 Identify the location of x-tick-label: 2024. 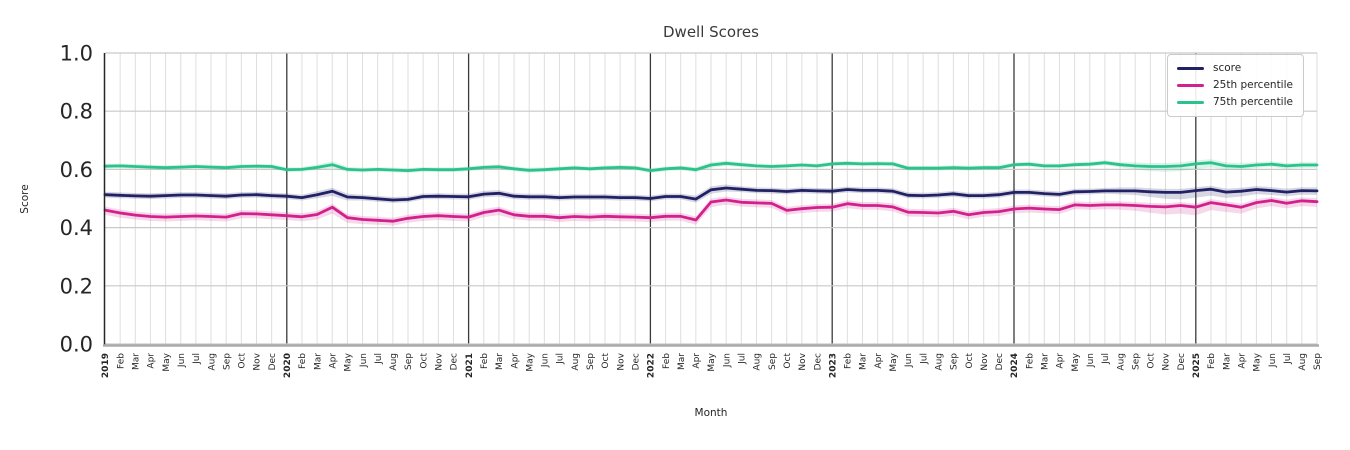
(1015, 365).